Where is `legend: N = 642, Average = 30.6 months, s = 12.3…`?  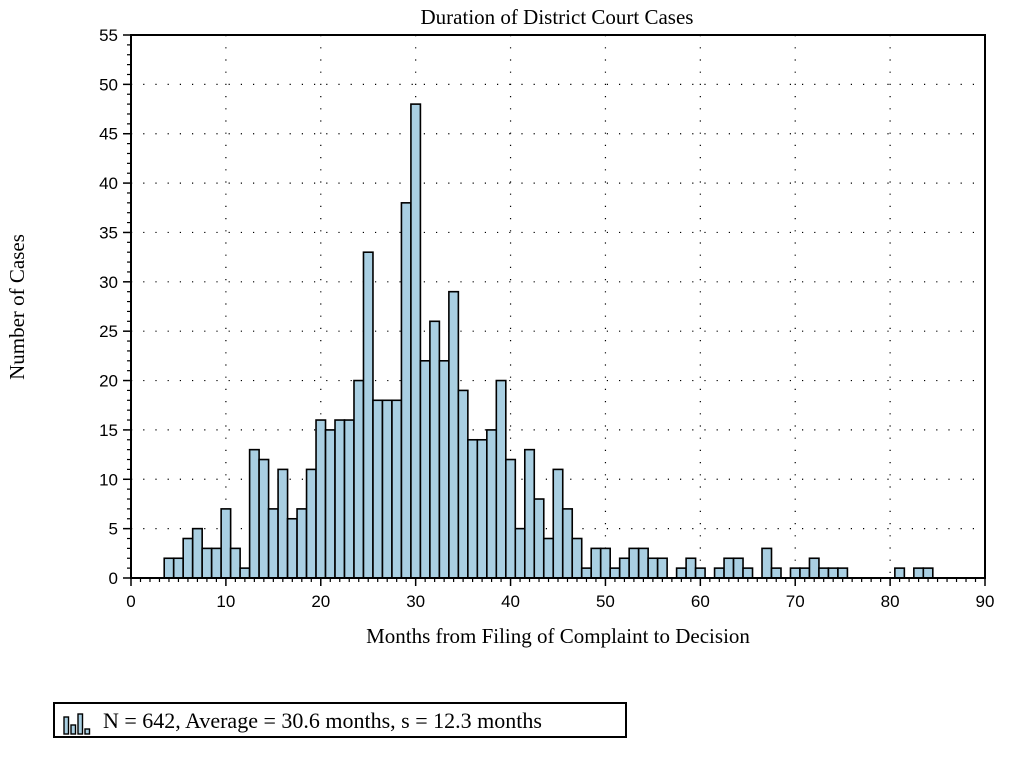 legend: N = 642, Average = 30.6 months, s = 12.3… is located at coordinates (340, 720).